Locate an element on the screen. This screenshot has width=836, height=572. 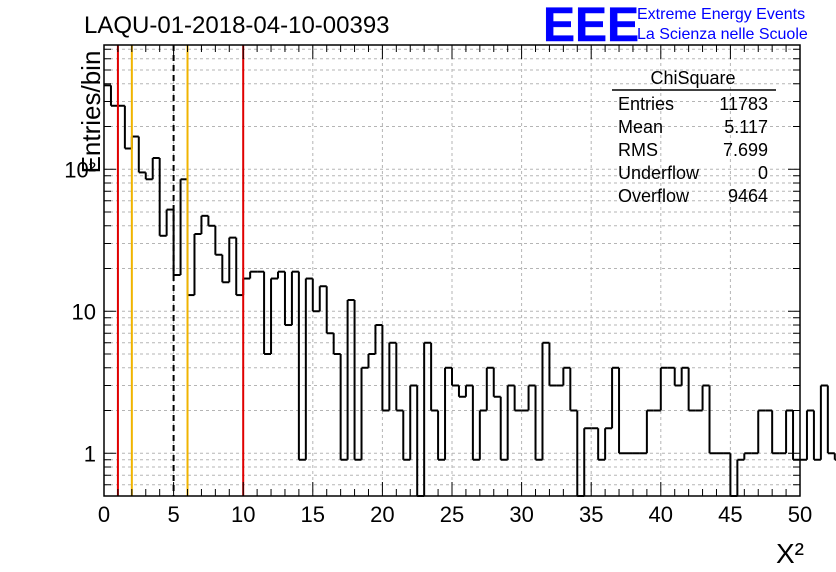
logo-line-1: Extreme Energy Events is located at coordinates (721, 14).